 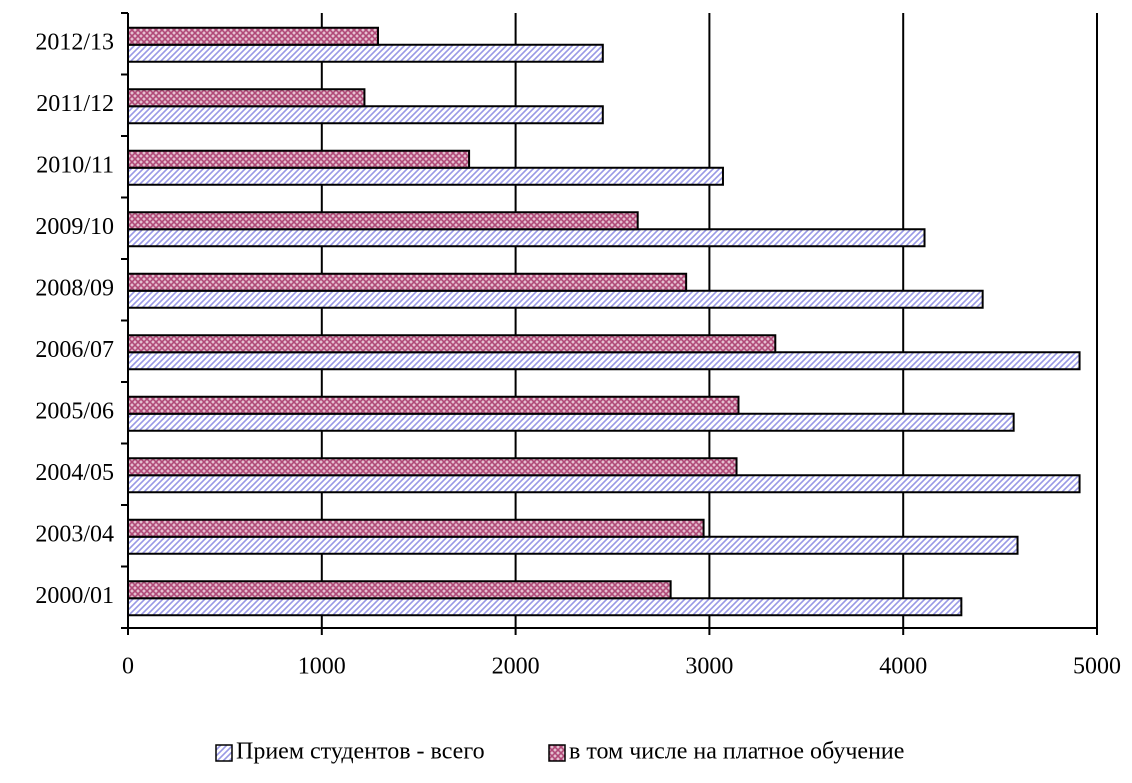 What do you see at coordinates (1097, 667) in the screenshot?
I see `x-tick-label: 5000` at bounding box center [1097, 667].